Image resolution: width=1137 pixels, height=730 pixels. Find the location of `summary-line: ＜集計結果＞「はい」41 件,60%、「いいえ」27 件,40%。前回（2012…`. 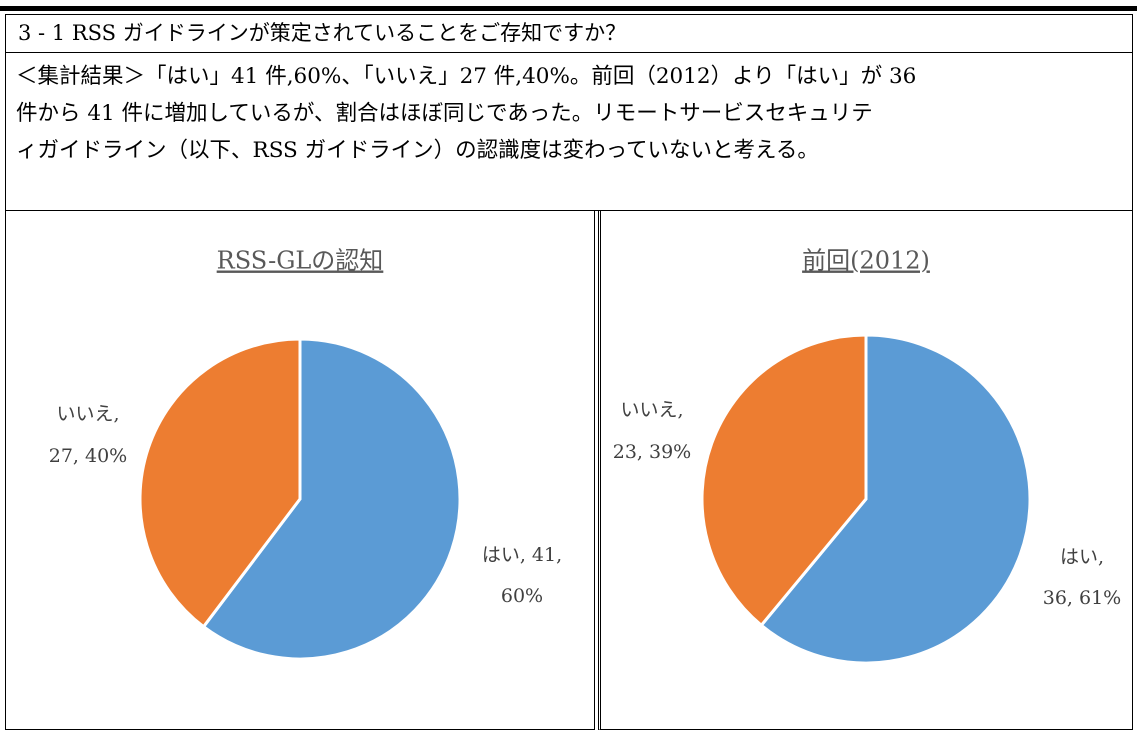

summary-line: ＜集計結果＞「はい」41 件,60%、「いいえ」27 件,40%。前回（2012… is located at coordinates (466, 76).